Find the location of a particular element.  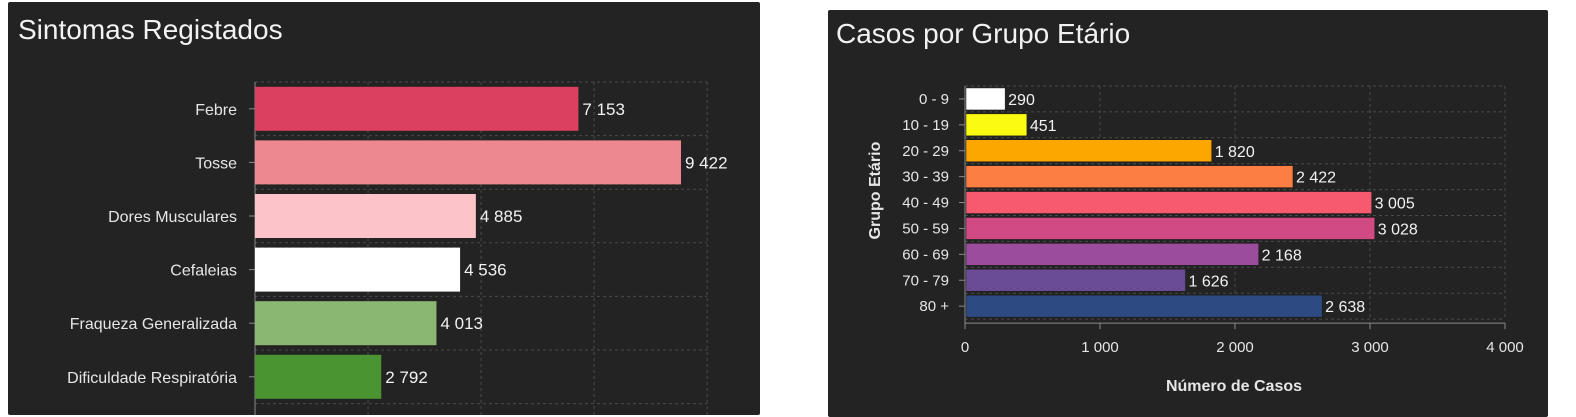

age-x-tick-label: 1 000 is located at coordinates (1100, 347).